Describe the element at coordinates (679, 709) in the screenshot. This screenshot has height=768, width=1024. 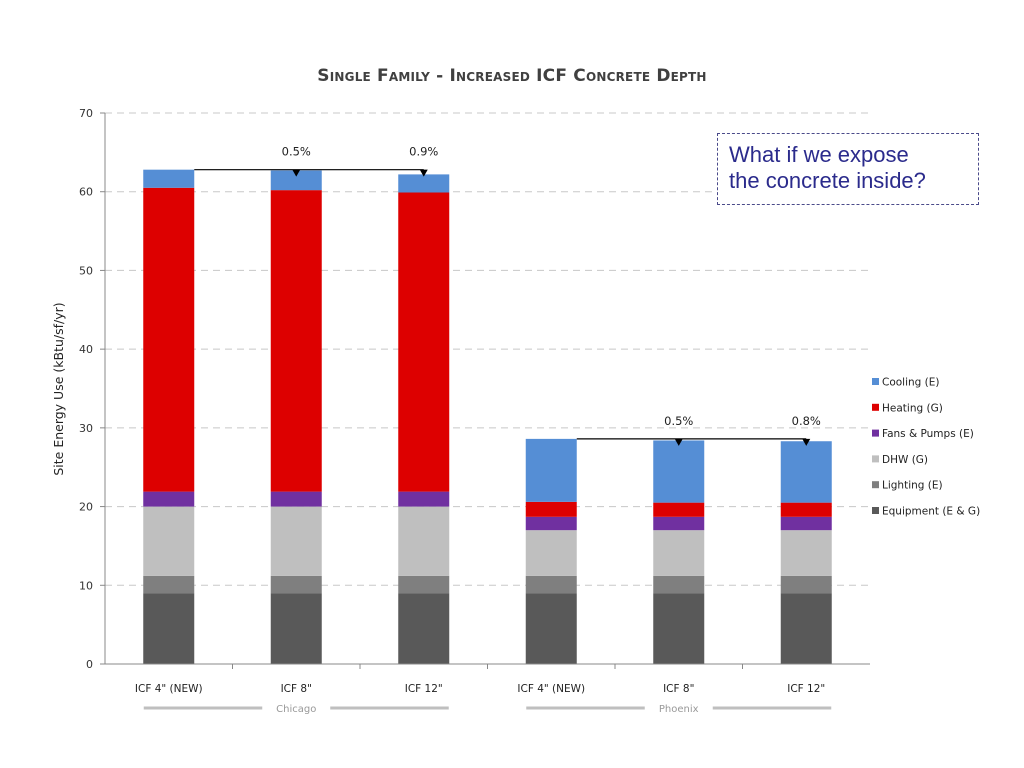
I see `group-label: Phoenix` at that location.